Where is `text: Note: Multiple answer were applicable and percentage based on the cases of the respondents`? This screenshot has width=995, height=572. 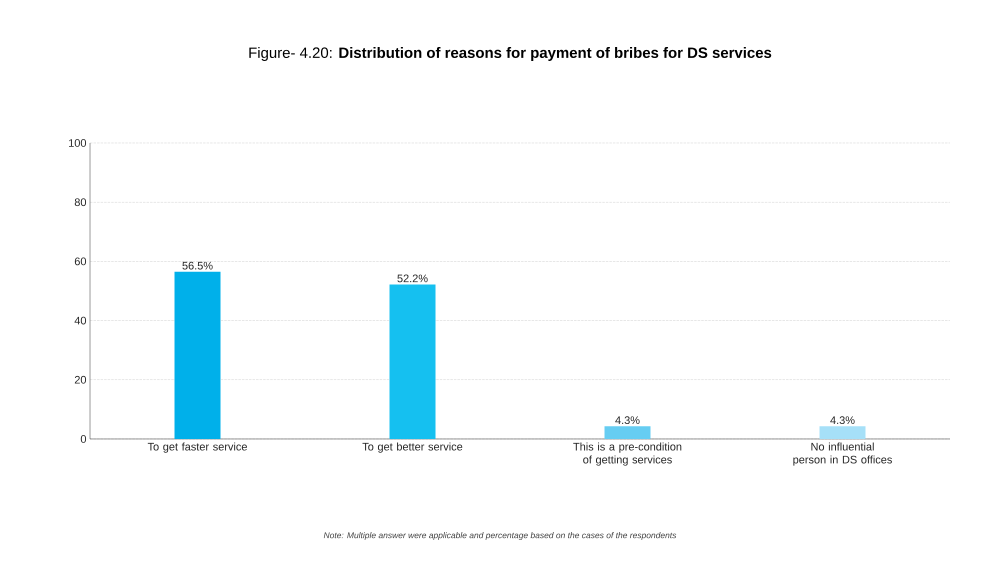
text: Note: Multiple answer were applicable and percentage based on the cases of the respondents is located at coordinates (500, 536).